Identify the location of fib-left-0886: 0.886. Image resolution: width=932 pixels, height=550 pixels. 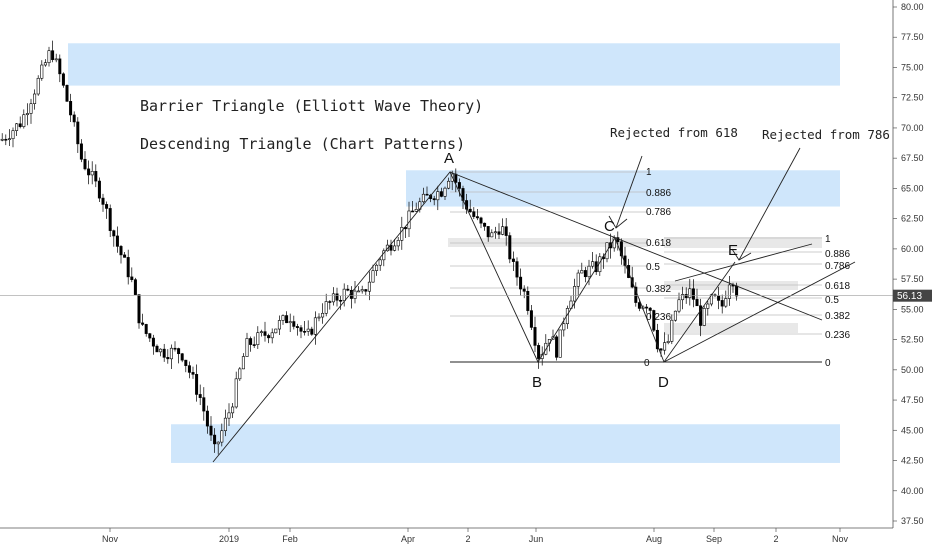
(658, 193).